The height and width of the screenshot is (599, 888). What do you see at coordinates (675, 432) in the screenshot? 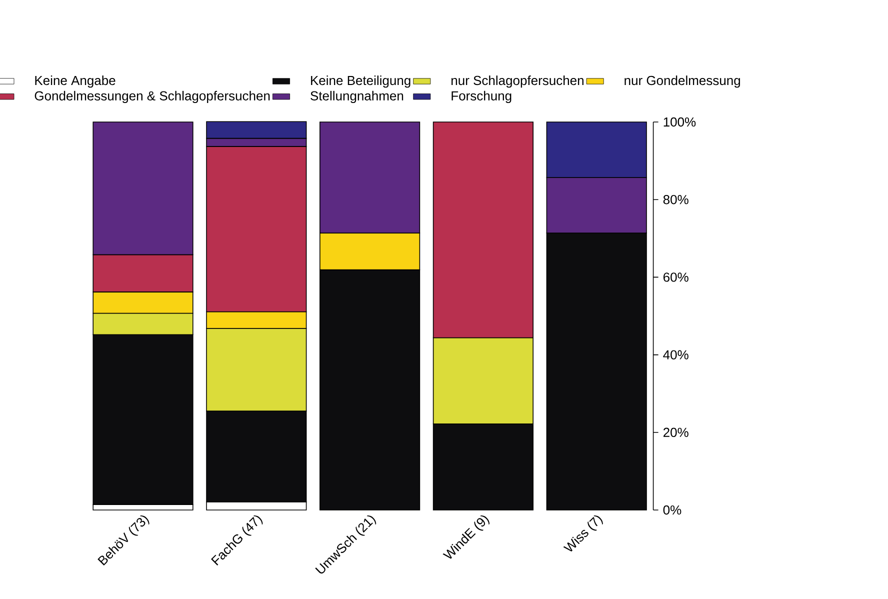
I see `y-tick-label: 20%` at bounding box center [675, 432].